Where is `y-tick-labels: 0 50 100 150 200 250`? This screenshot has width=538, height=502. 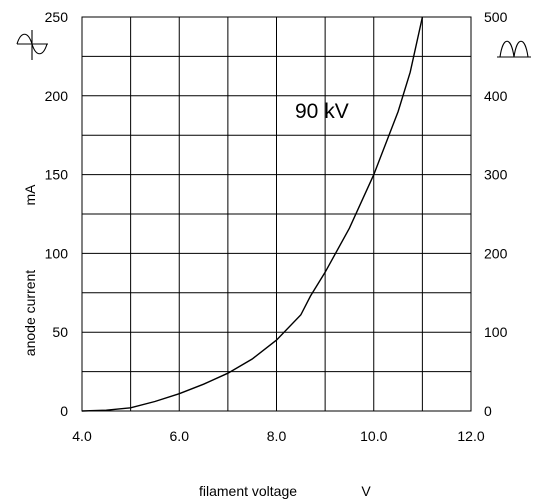
y-tick-labels: 0 50 100 150 200 250 is located at coordinates (57, 214).